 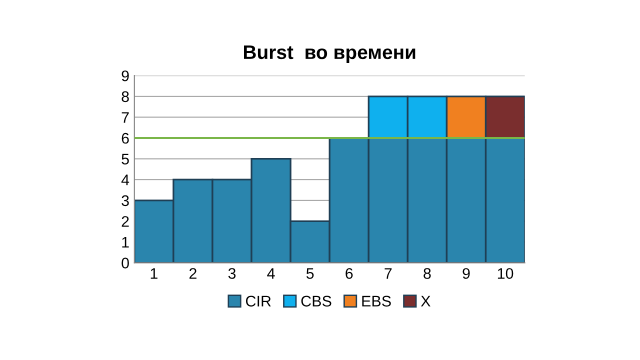 What do you see at coordinates (330, 54) in the screenshot?
I see `chart-title: Burst во времени` at bounding box center [330, 54].